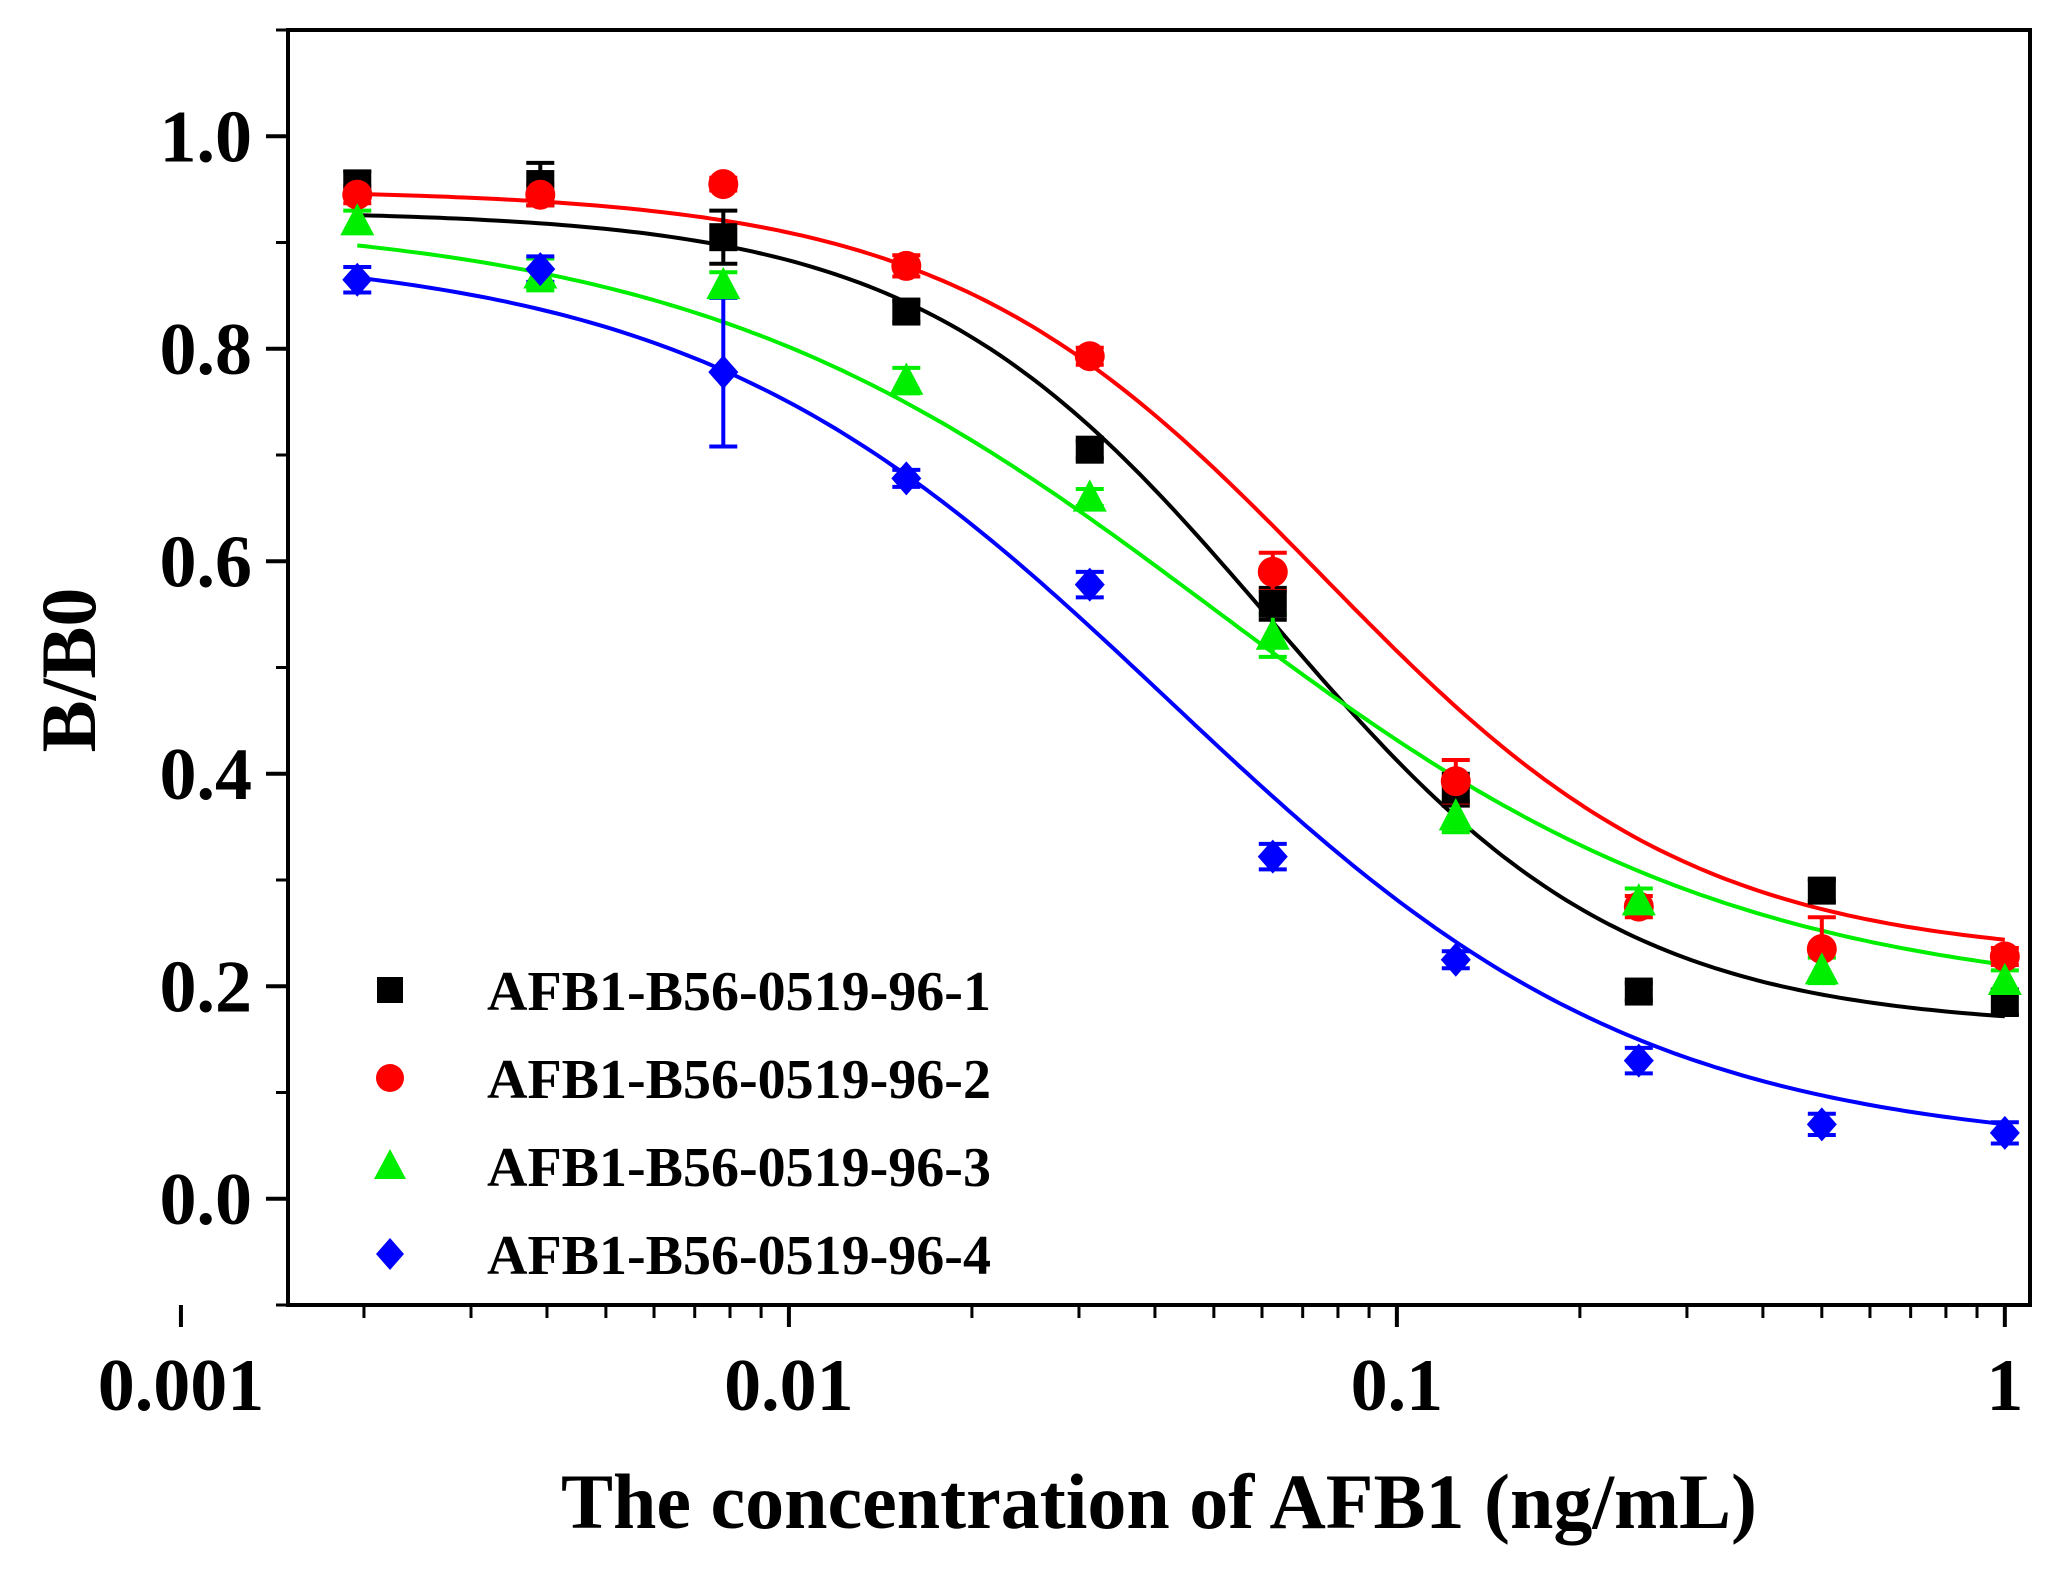 This screenshot has width=2059, height=1573. I want to click on y-tick-label: 0.6, so click(206, 562).